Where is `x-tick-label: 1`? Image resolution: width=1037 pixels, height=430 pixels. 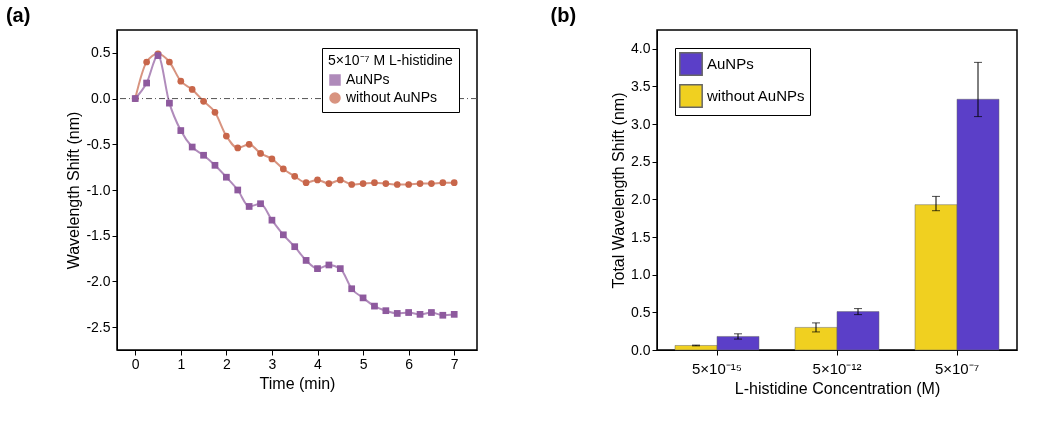
x-tick-label: 1 is located at coordinates (181, 363).